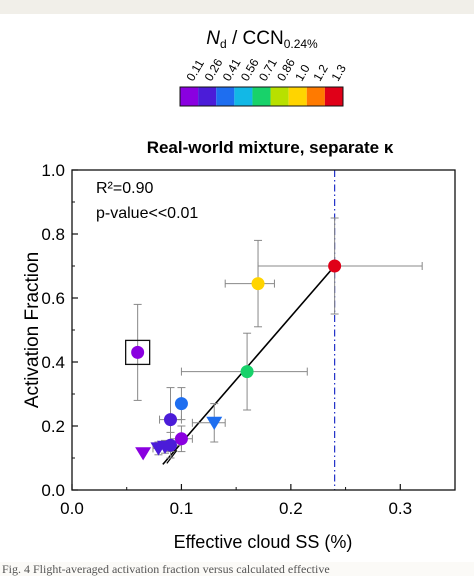  I want to click on colorbar-tick-label: 1.3, so click(338, 73).